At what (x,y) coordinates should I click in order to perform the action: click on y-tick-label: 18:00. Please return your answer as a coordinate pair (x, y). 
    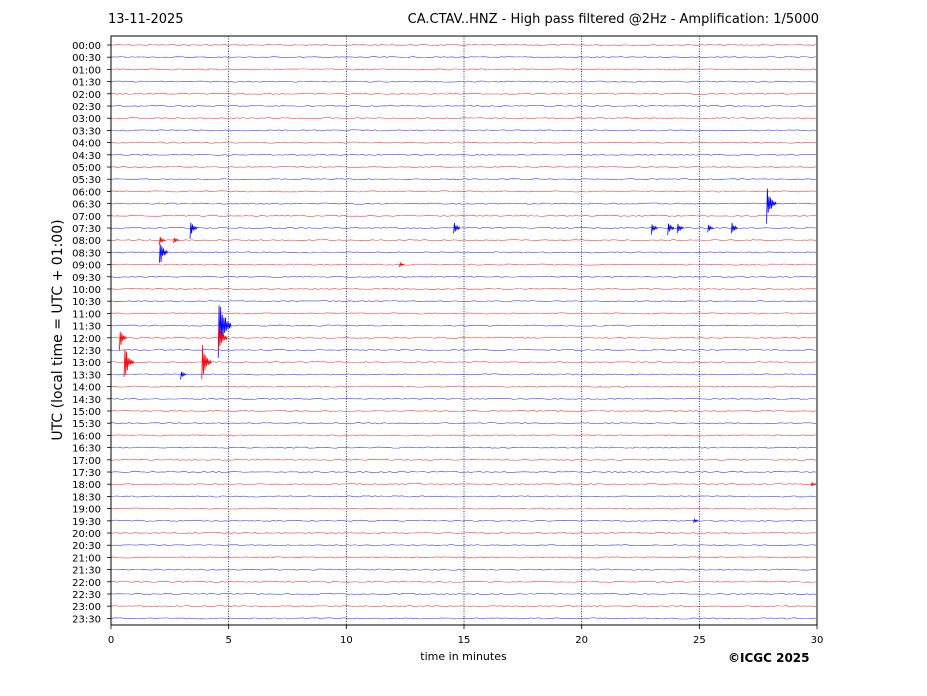
    Looking at the image, I should click on (86, 485).